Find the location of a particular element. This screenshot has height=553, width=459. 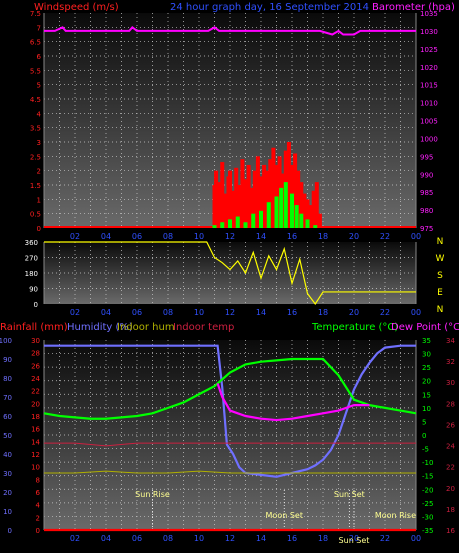

temperature-tick-label: -20 is located at coordinates (427, 490).